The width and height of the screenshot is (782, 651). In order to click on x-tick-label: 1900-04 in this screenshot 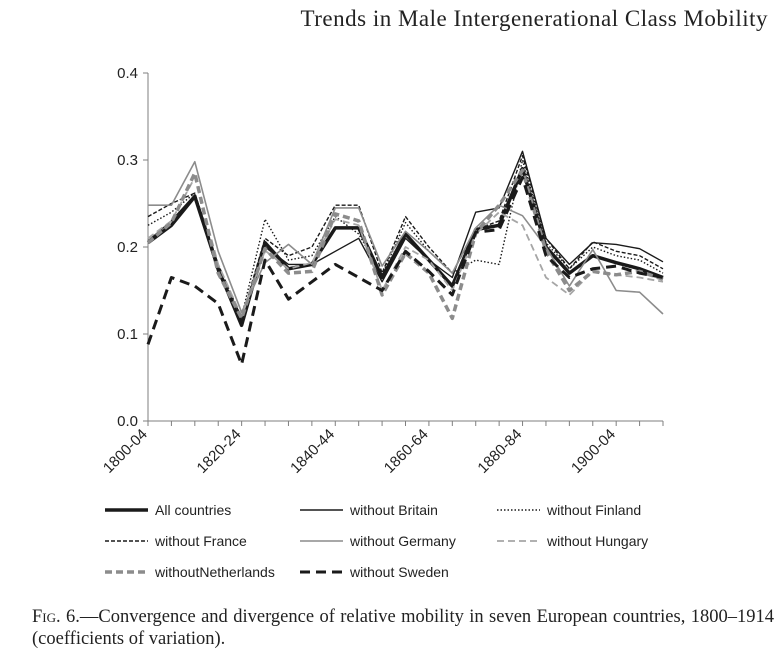, I will do `click(593, 451)`.